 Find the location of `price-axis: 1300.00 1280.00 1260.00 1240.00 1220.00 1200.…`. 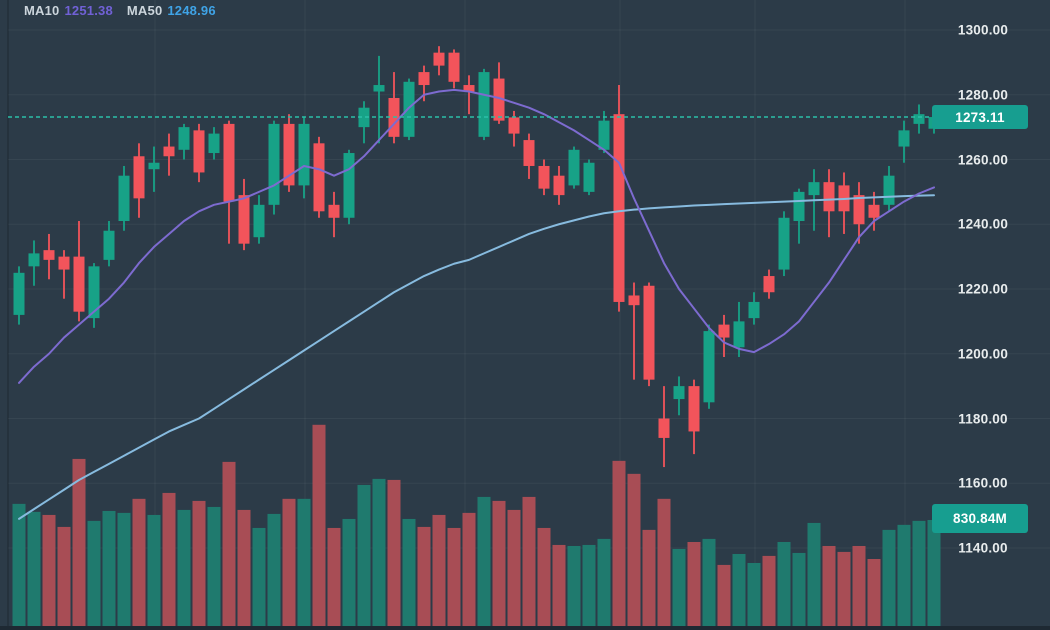

price-axis: 1300.00 1280.00 1260.00 1240.00 1220.00 1200.… is located at coordinates (983, 315).